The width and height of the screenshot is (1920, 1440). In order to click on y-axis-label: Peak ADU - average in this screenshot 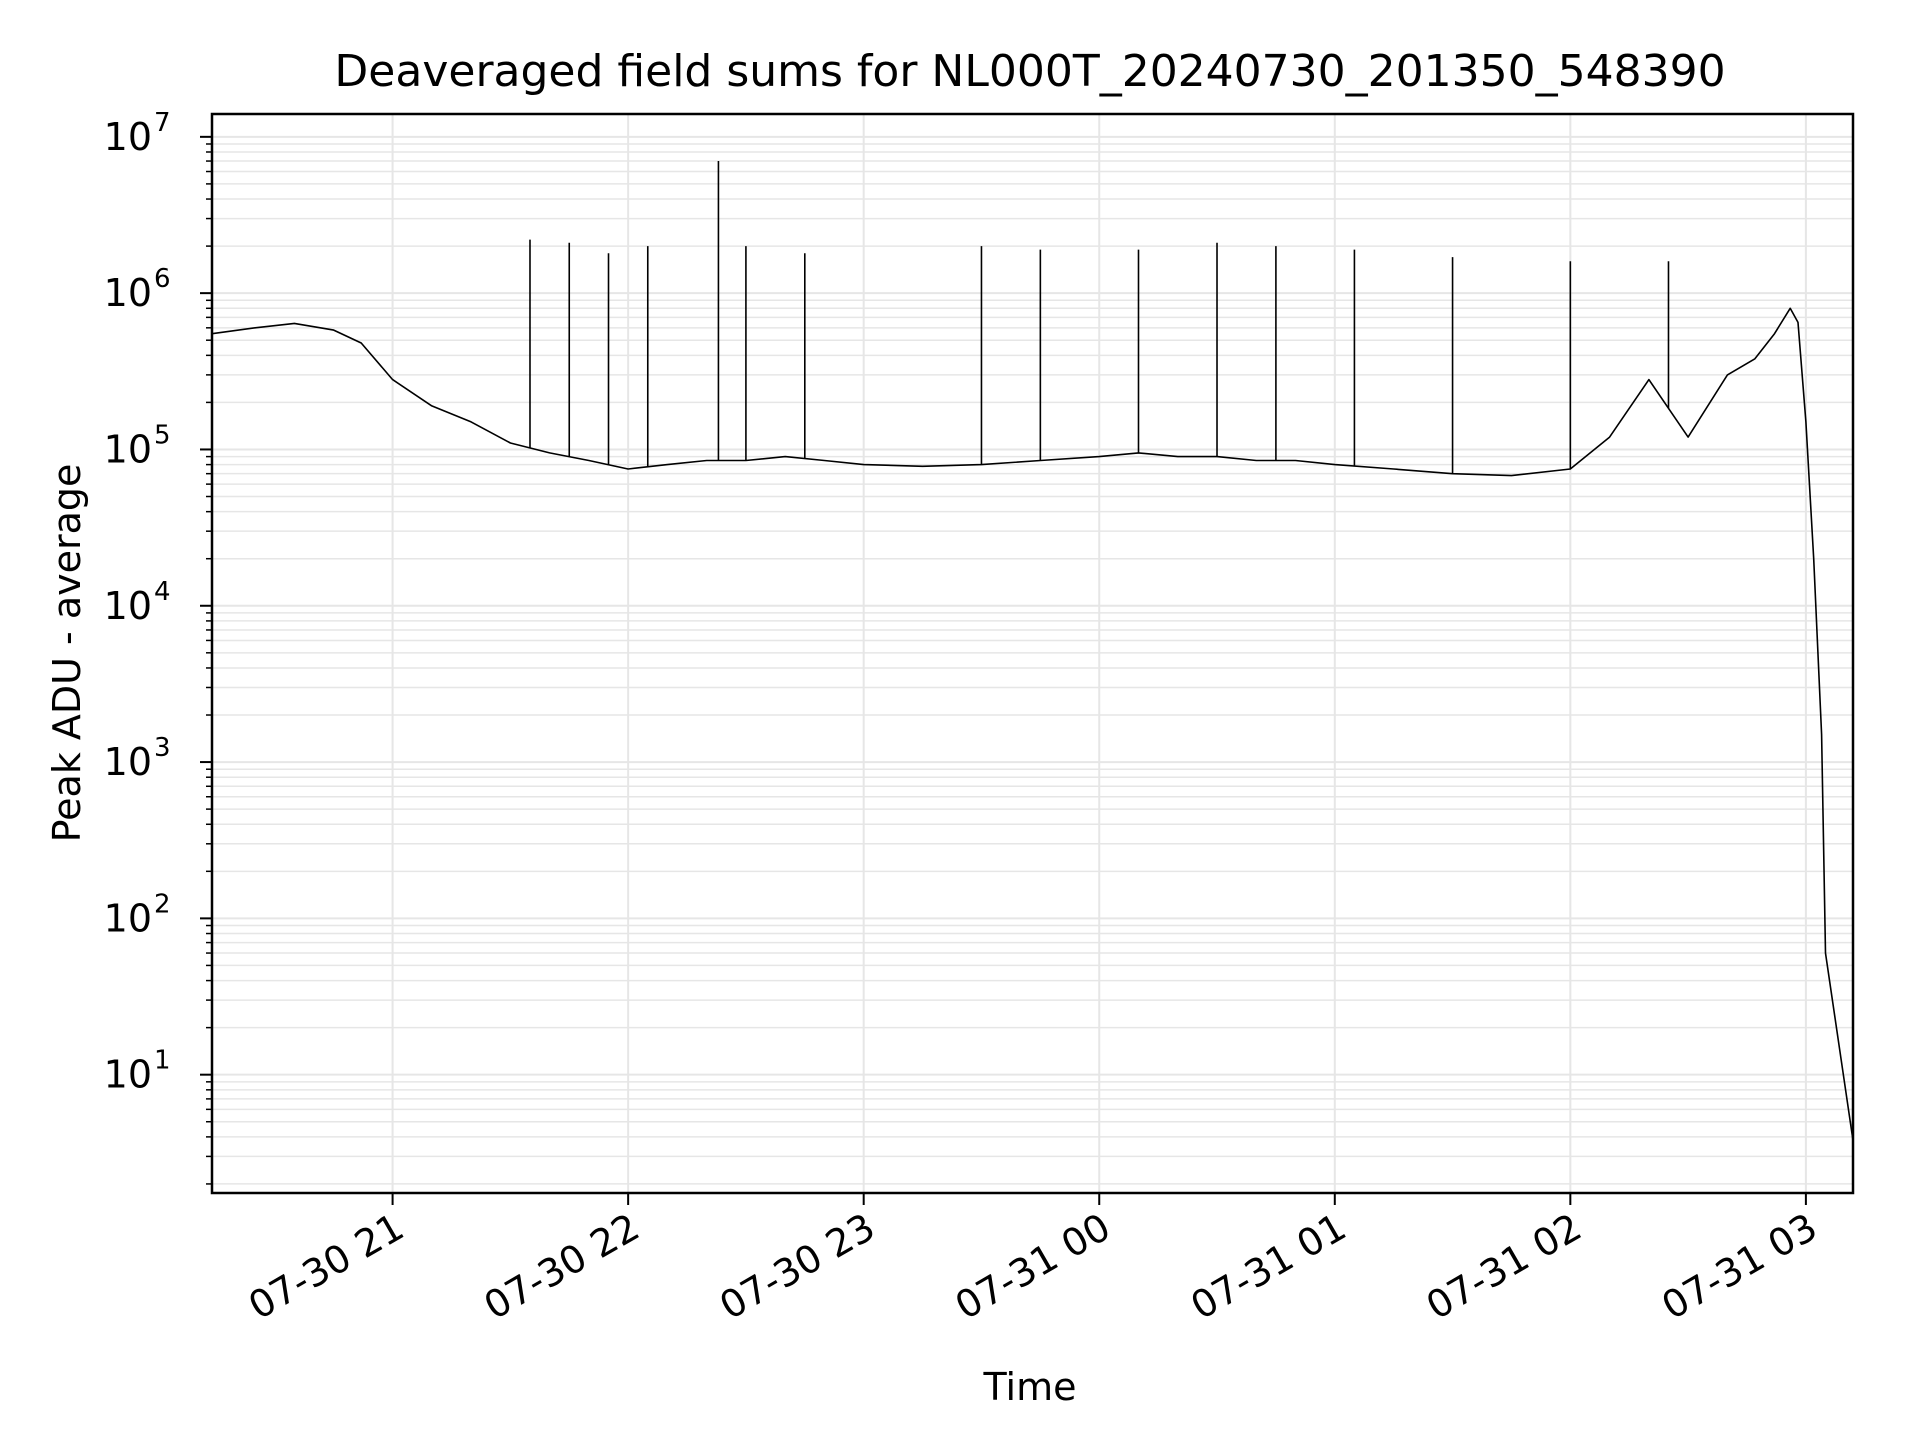, I will do `click(67, 653)`.